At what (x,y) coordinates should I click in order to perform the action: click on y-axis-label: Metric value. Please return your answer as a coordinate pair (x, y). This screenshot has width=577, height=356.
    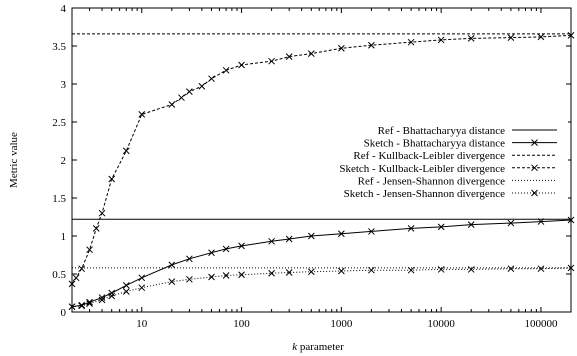
    Looking at the image, I should click on (14, 160).